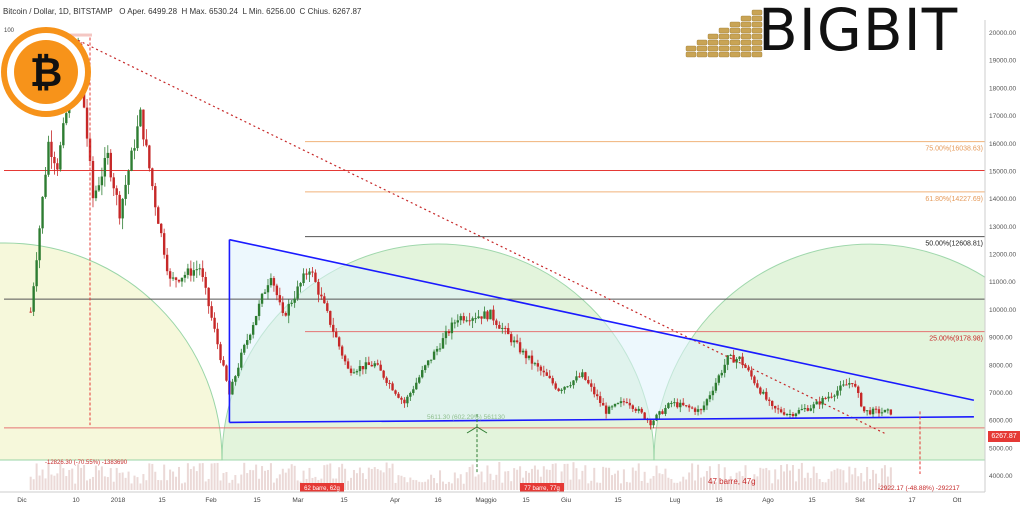 Image resolution: width=1024 pixels, height=512 pixels. Describe the element at coordinates (460, 476) in the screenshot. I see `volume-bars` at that location.